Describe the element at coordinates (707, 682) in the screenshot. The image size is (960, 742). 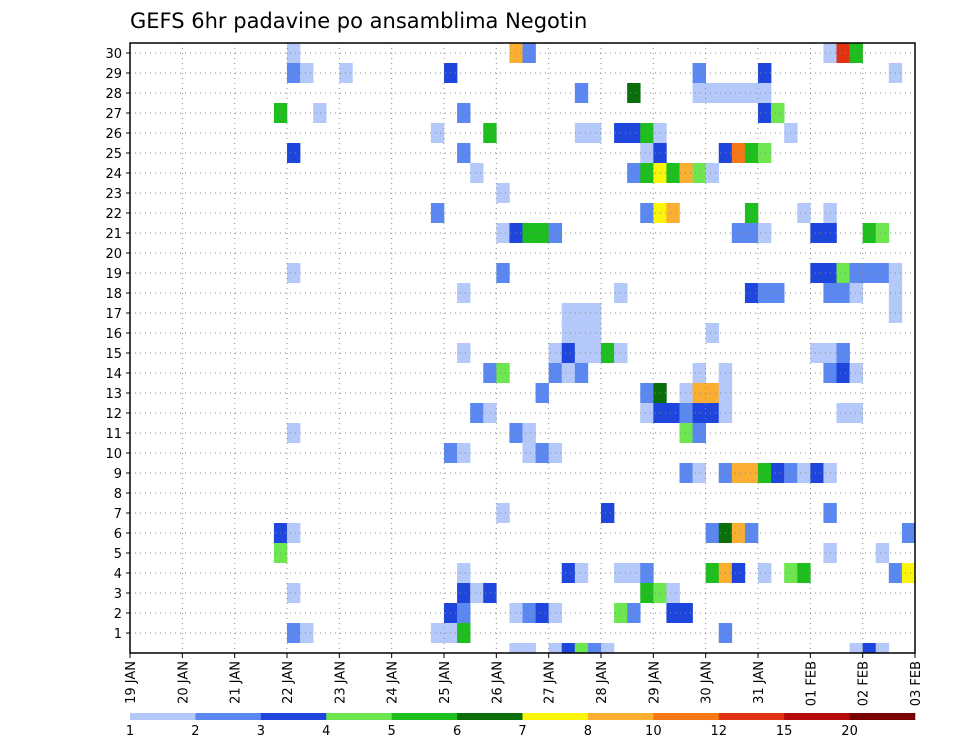
I see `x-tick-label: 30 JAN` at that location.